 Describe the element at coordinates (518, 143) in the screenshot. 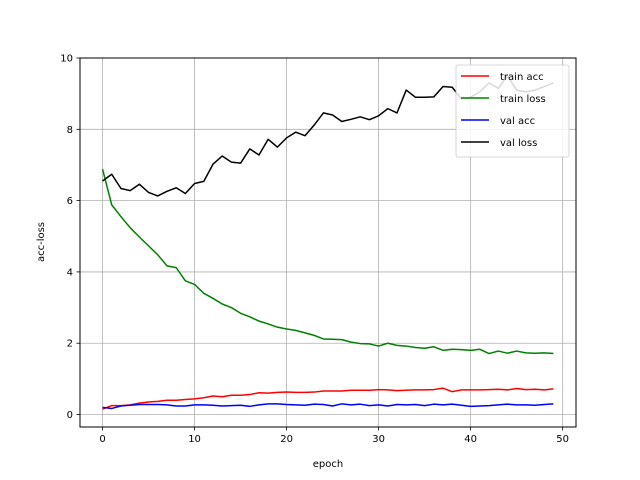

I see `legend-entry: val loss` at that location.